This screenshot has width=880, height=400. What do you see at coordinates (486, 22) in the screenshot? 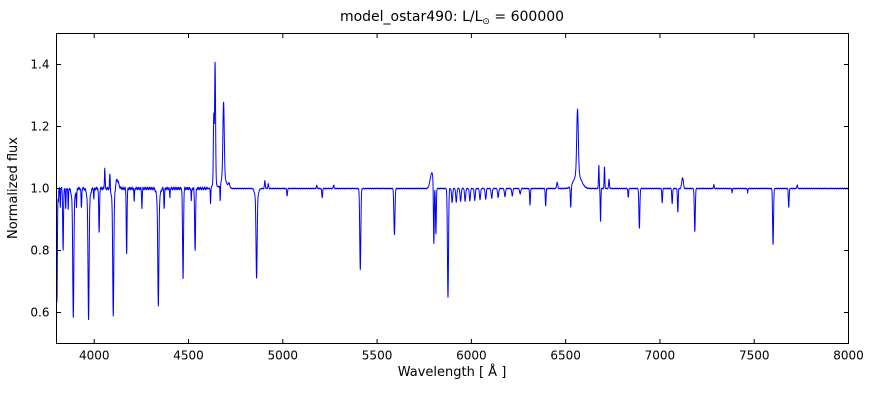
I see `solar-symbol: ⊙` at bounding box center [486, 22].